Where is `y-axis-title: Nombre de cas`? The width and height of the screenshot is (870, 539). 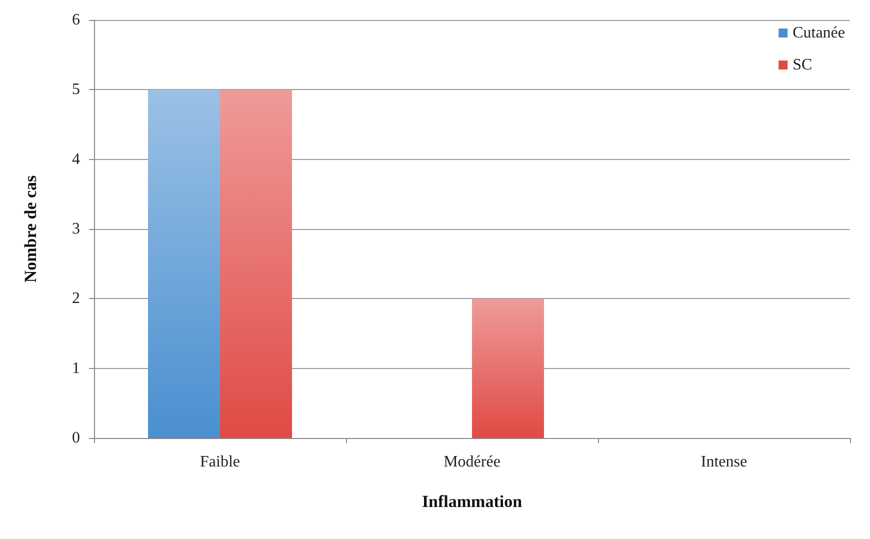
y-axis-title: Nombre de cas is located at coordinates (30, 228).